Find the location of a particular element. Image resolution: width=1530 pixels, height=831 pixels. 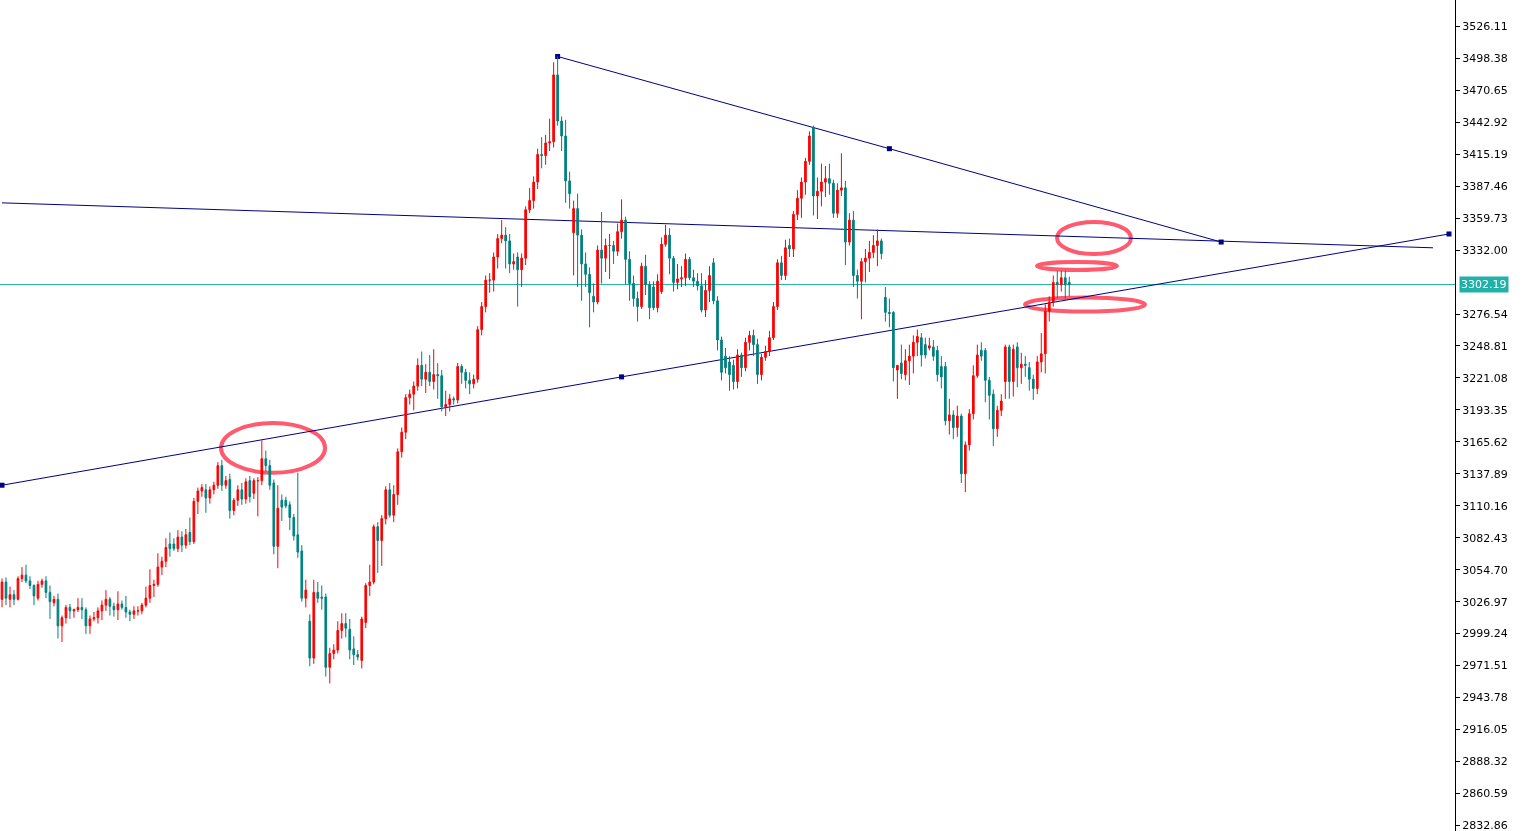

y-tick-label: 3359.73 is located at coordinates (1485, 218).